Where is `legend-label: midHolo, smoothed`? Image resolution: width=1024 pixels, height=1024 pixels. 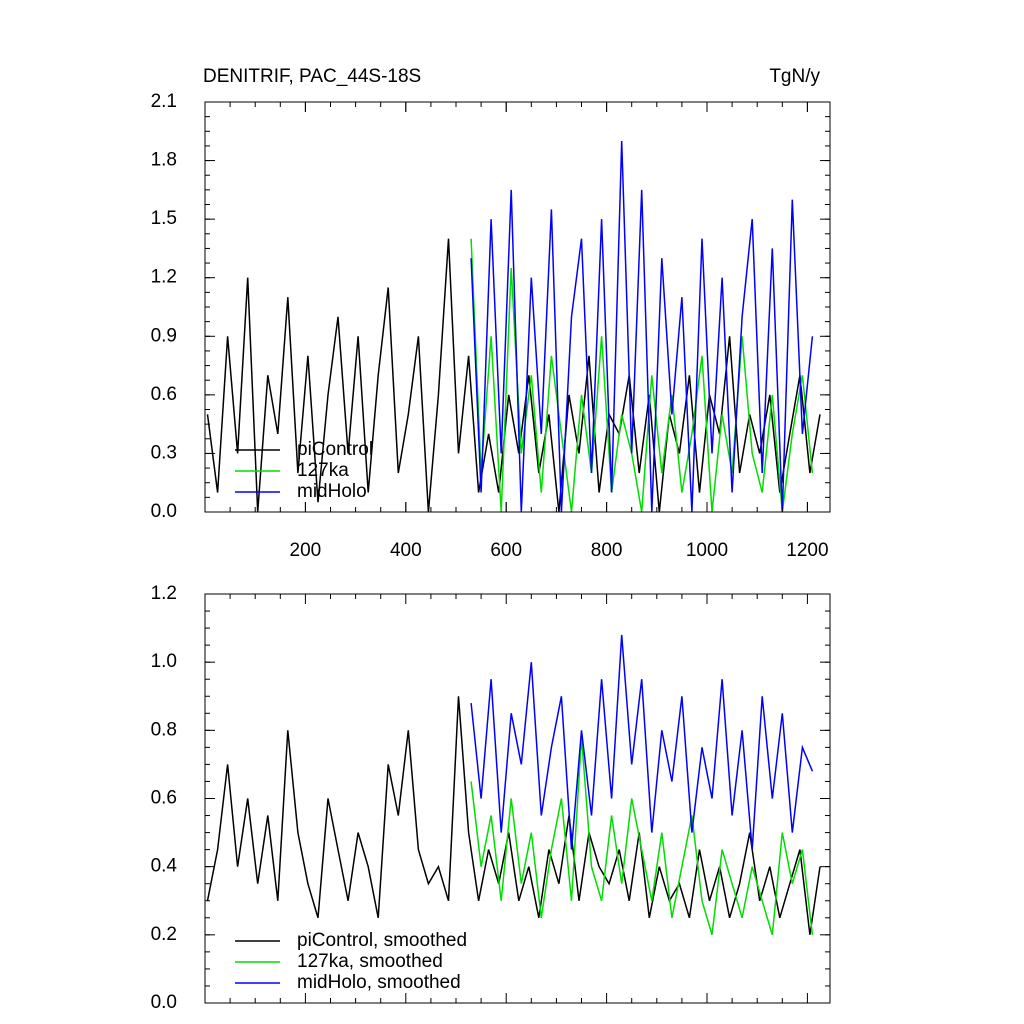 legend-label: midHolo, smoothed is located at coordinates (379, 982).